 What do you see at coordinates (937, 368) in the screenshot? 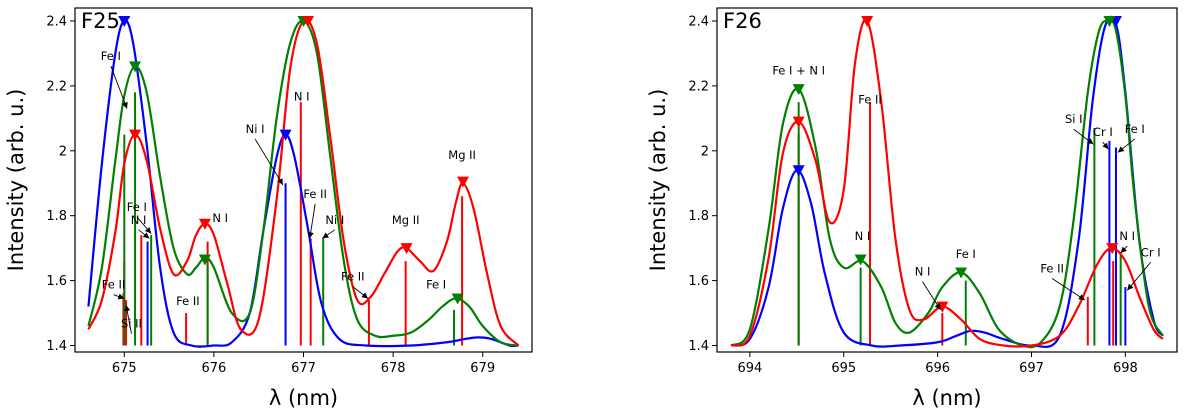
I see `x-tick-label: 696` at bounding box center [937, 368].